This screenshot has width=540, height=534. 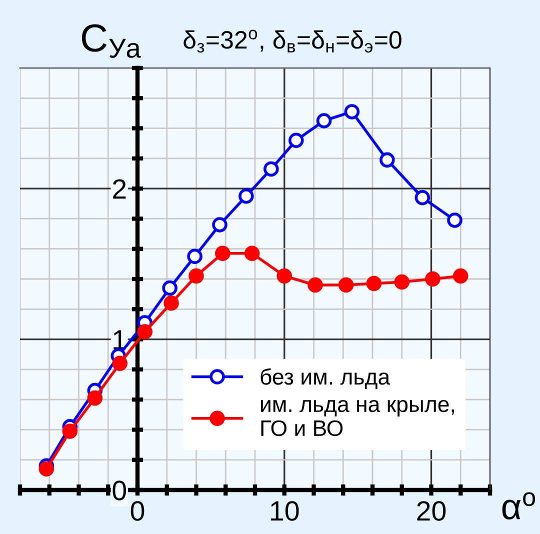 I want to click on legend-label: им. льда на крыле, ГО и ВО, so click(x=357, y=418).